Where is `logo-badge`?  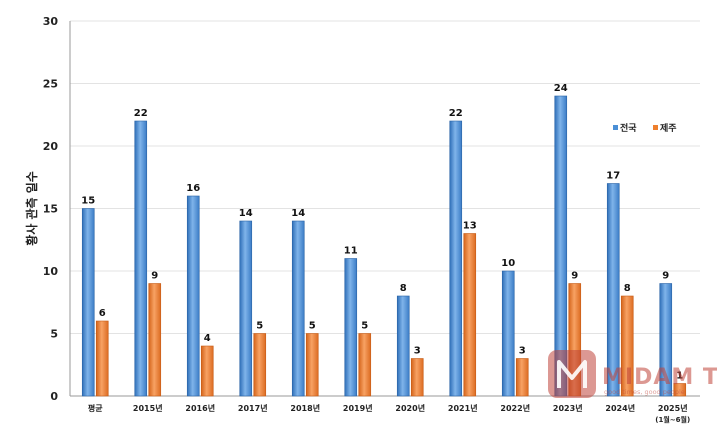
logo-badge is located at coordinates (572, 374).